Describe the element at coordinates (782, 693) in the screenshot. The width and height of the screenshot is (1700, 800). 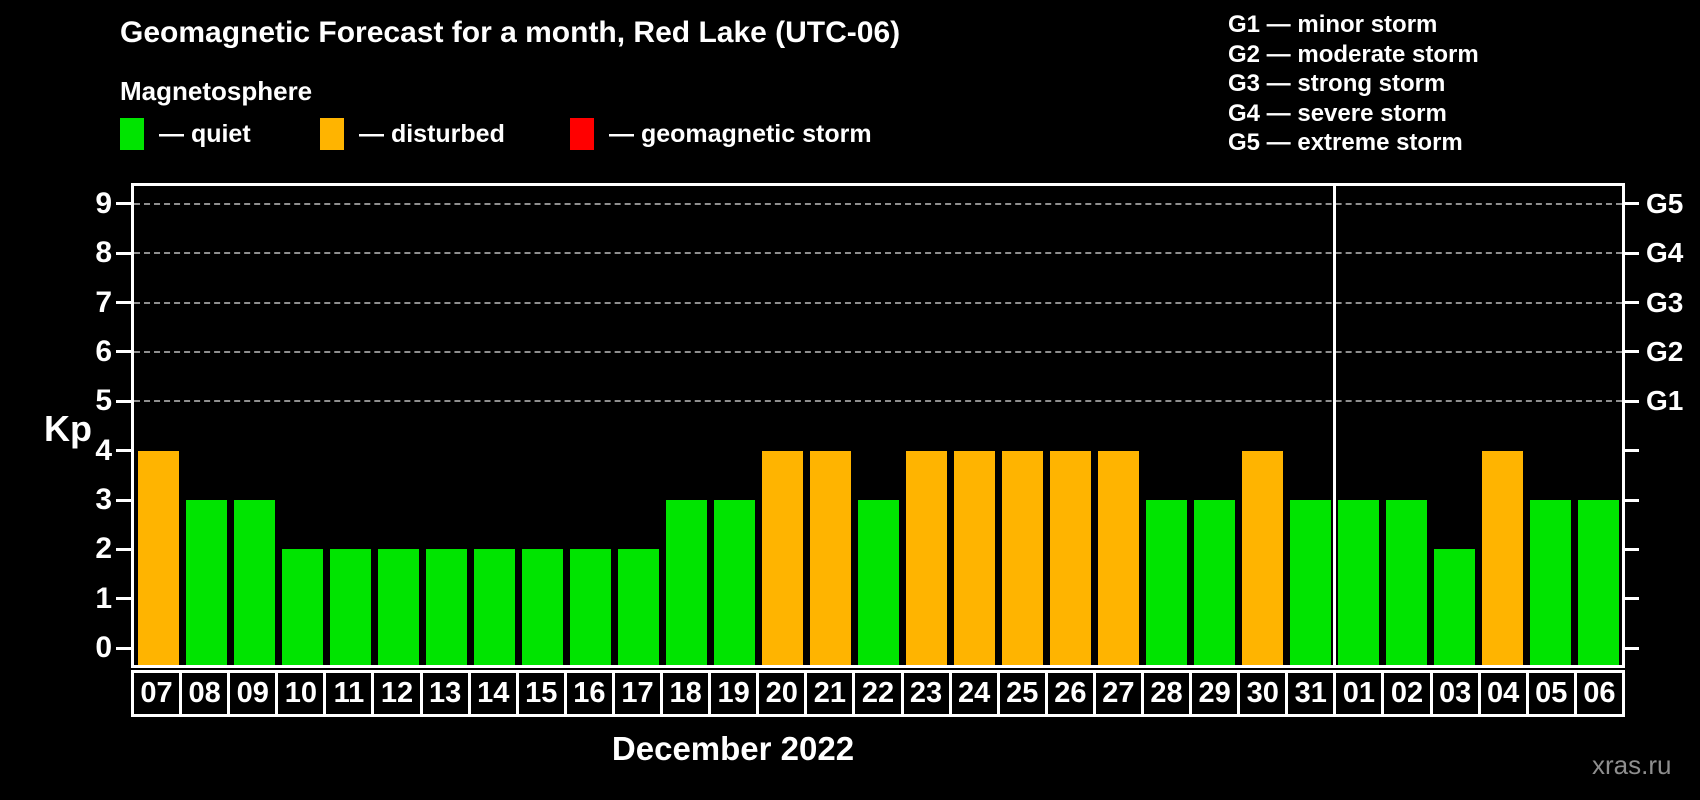
I see `day-label-20: 20` at that location.